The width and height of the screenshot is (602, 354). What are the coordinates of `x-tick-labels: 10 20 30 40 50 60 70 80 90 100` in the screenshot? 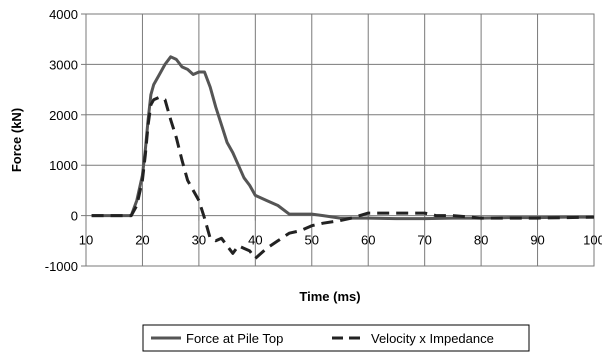 It's located at (340, 240).